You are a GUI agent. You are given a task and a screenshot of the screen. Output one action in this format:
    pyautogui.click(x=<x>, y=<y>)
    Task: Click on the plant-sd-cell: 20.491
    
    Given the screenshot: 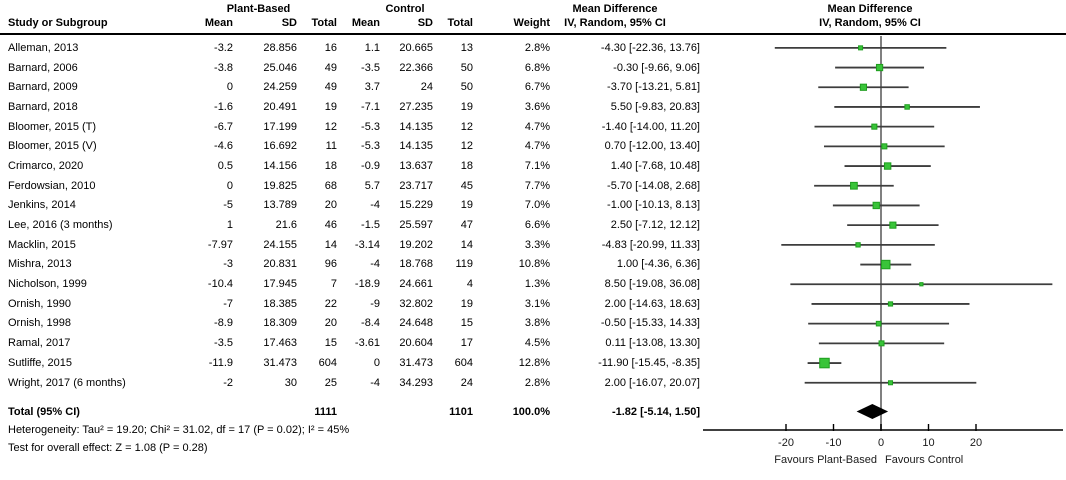 What is the action you would take?
    pyautogui.click(x=280, y=106)
    